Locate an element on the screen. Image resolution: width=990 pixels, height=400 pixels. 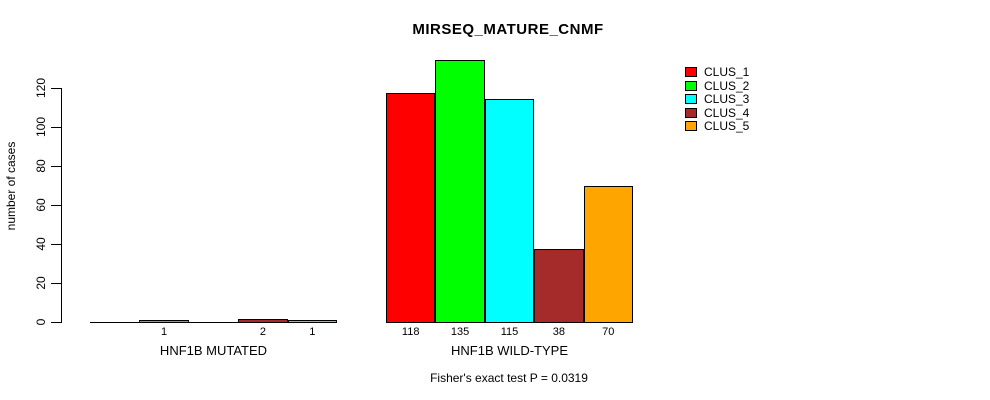
legend-label: CLUS_1 is located at coordinates (727, 72).